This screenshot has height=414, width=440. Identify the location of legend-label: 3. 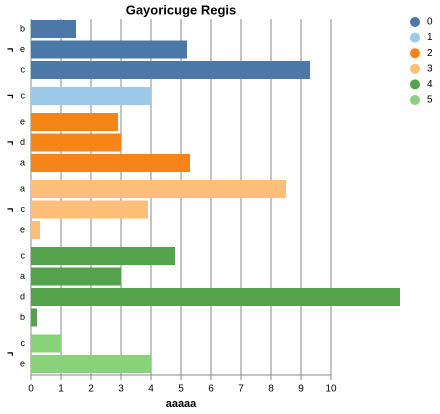
(430, 68).